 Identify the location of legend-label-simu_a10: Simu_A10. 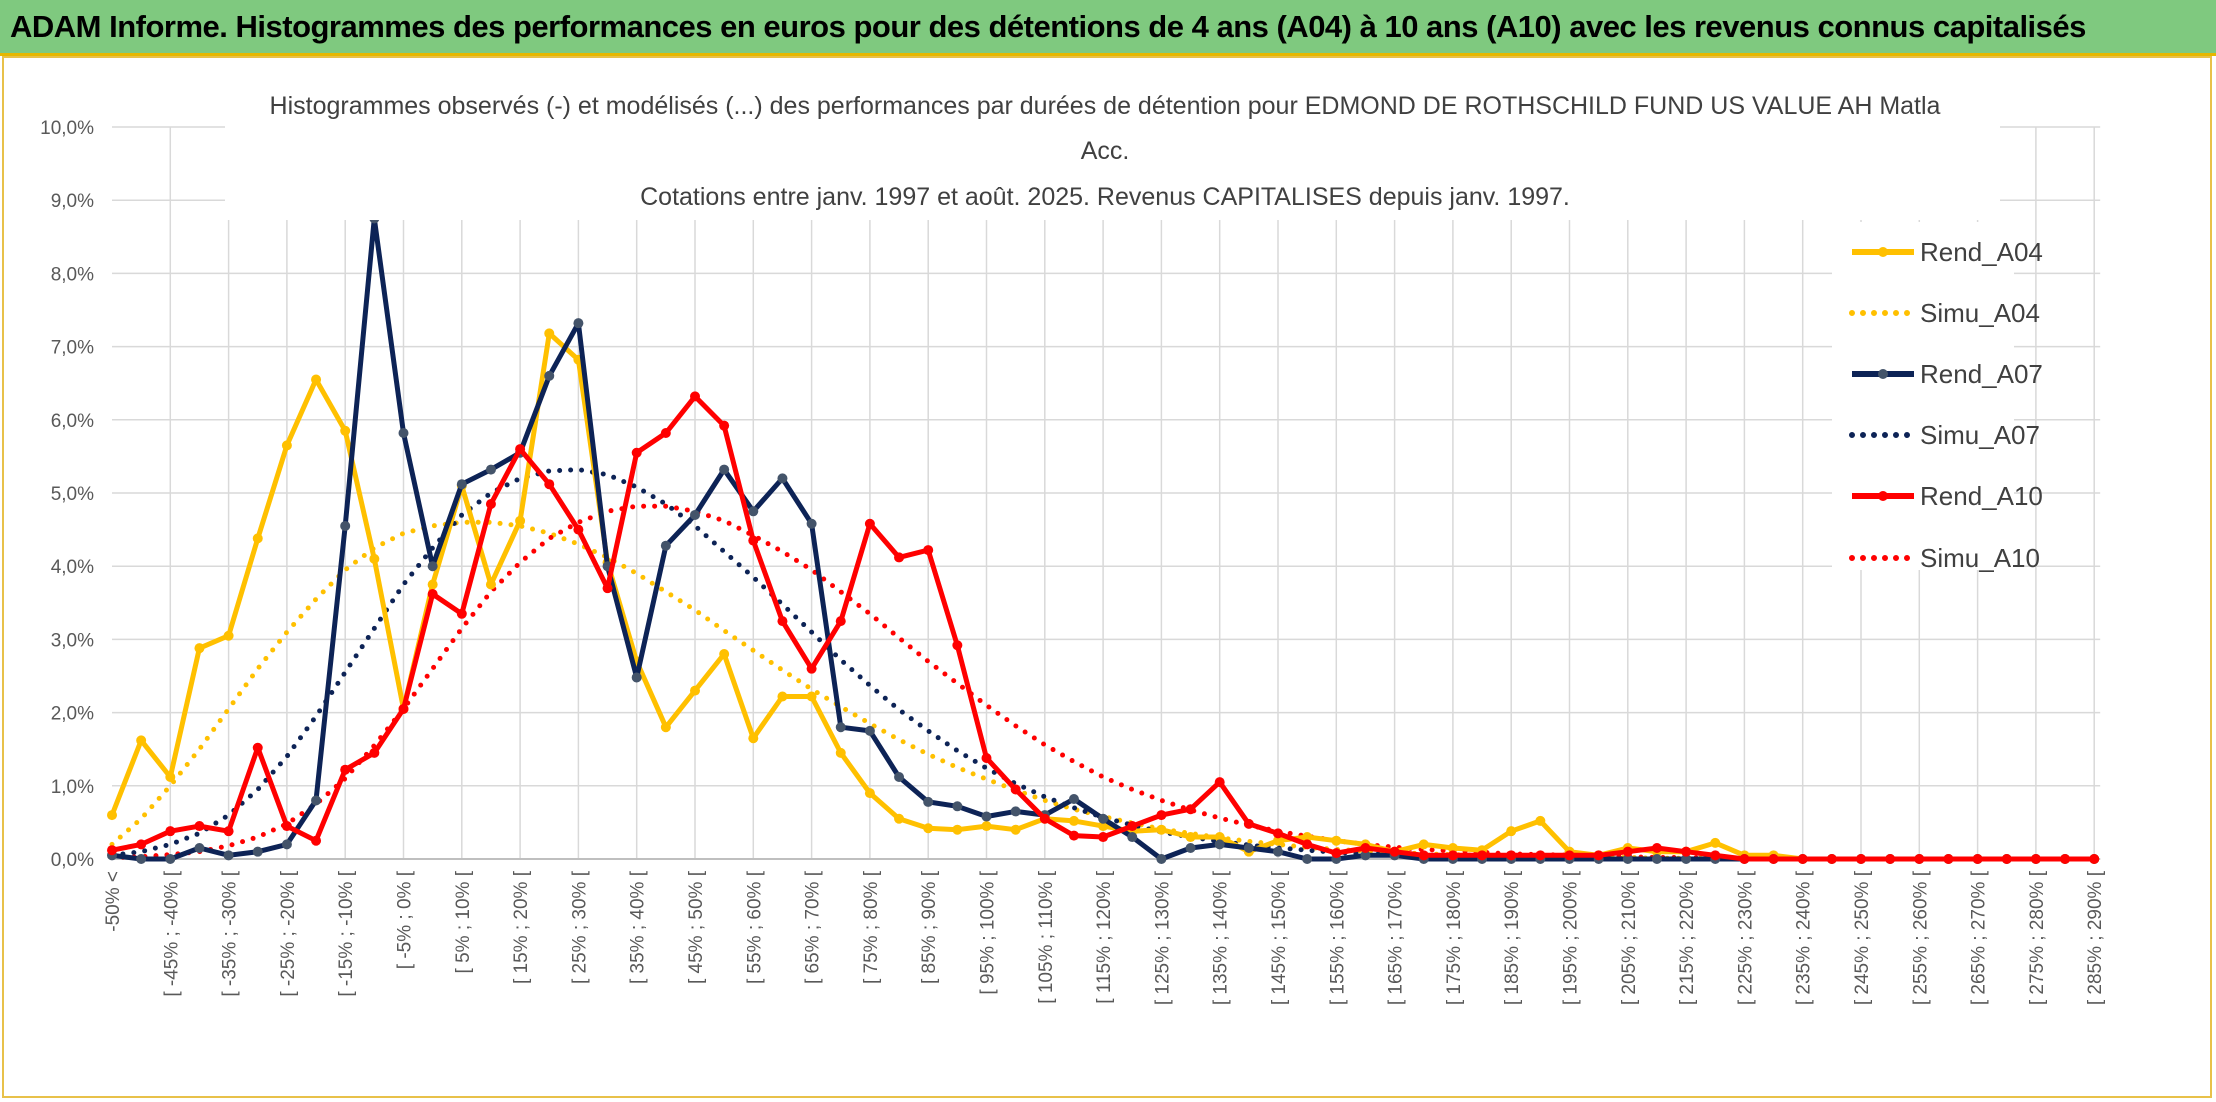
(1980, 558).